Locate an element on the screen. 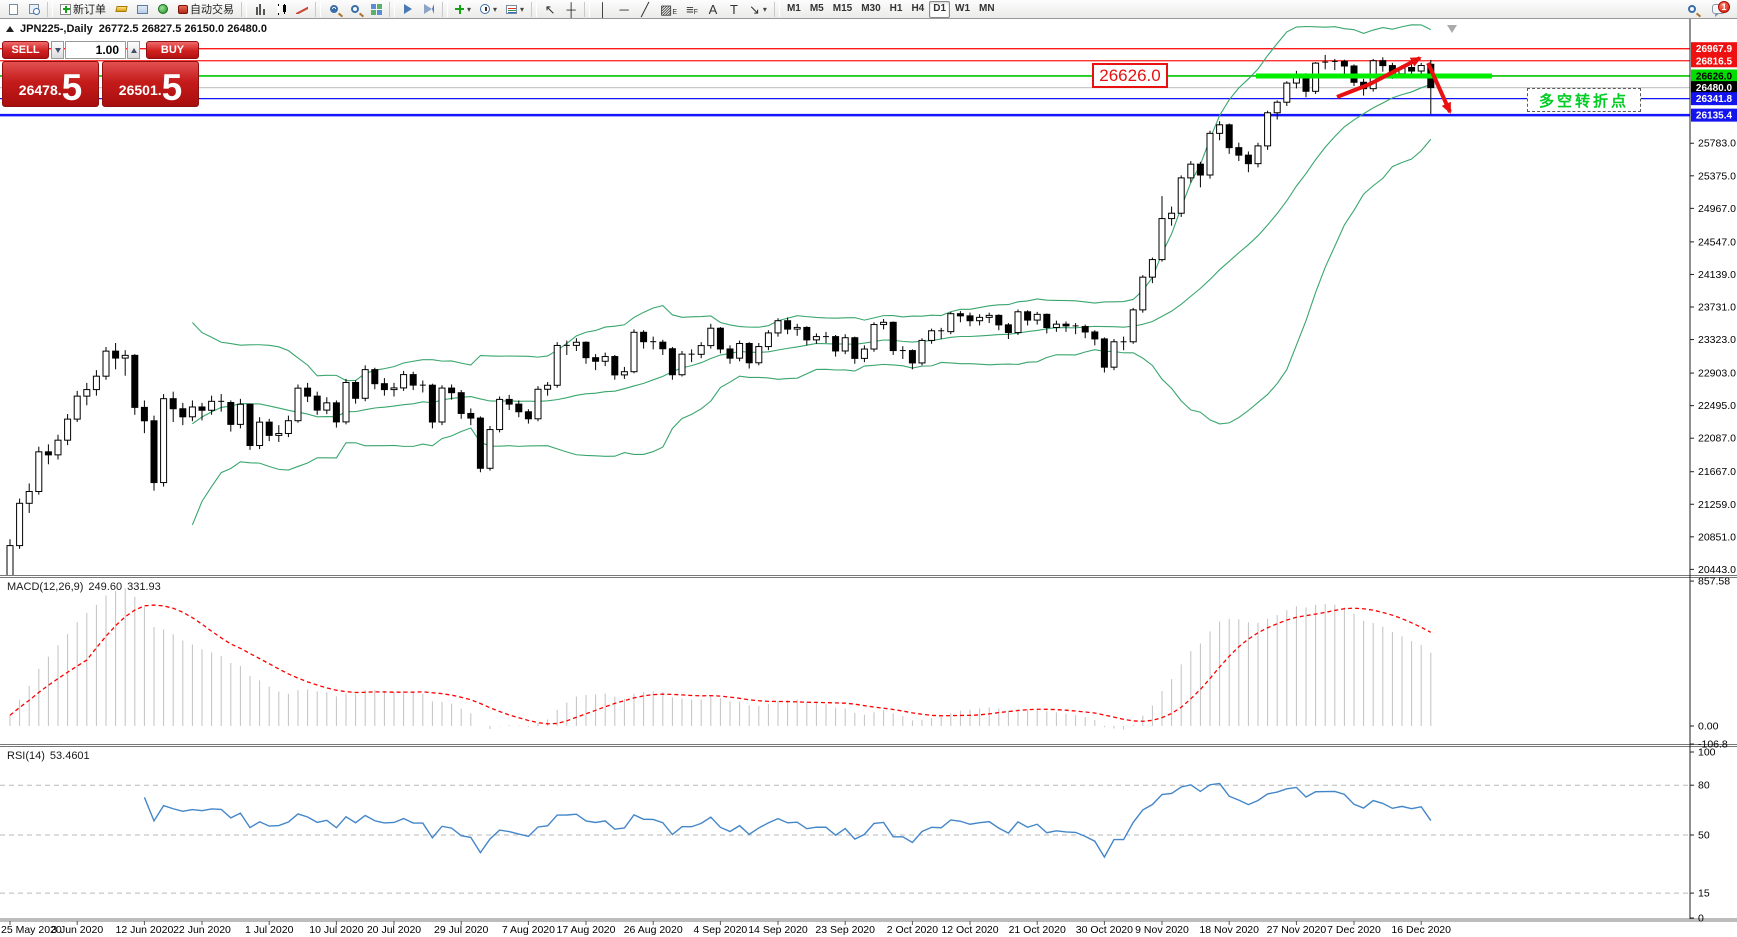 This screenshot has height=937, width=1737. monitor-icon is located at coordinates (142, 9).